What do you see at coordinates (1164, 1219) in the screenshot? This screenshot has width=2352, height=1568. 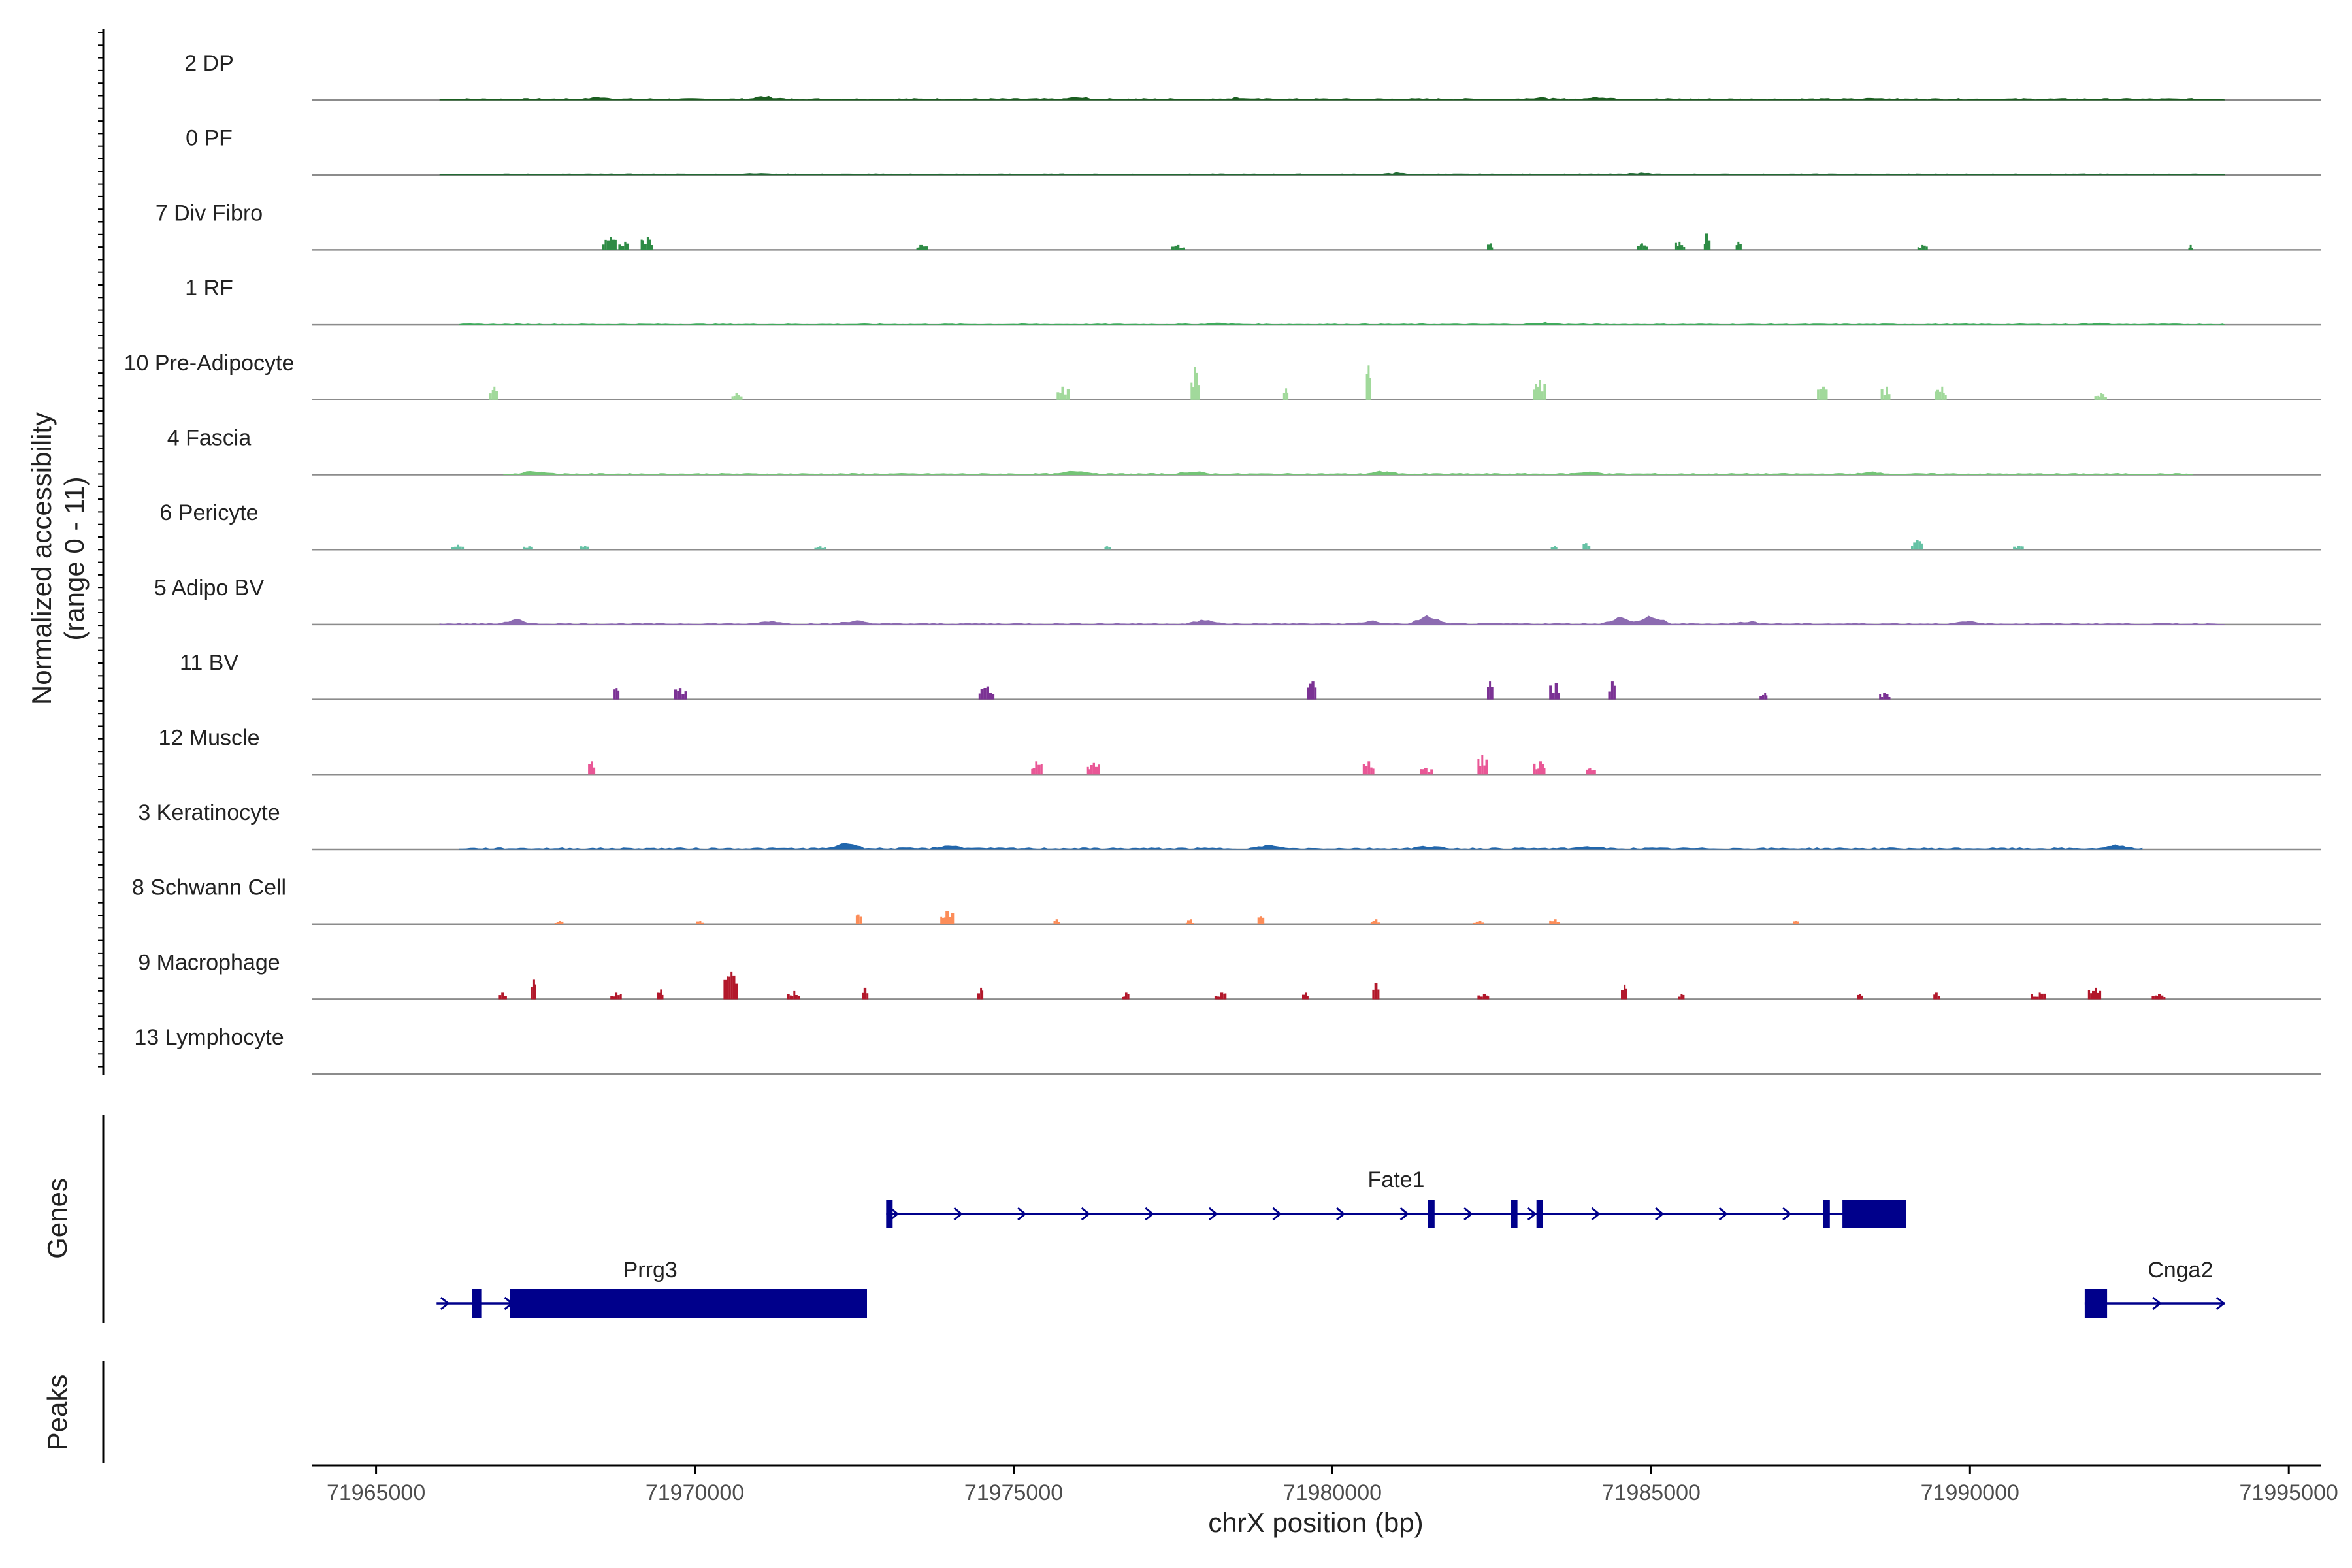 I see `gene-annotation-track: Fate1 Prrg3 Cnga2` at bounding box center [1164, 1219].